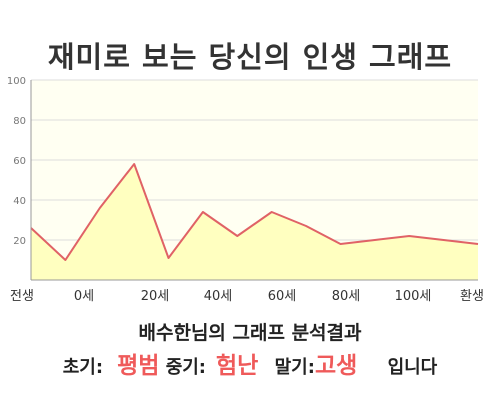 This screenshot has height=400, width=500. I want to click on x-tick-label: 80세, so click(346, 296).